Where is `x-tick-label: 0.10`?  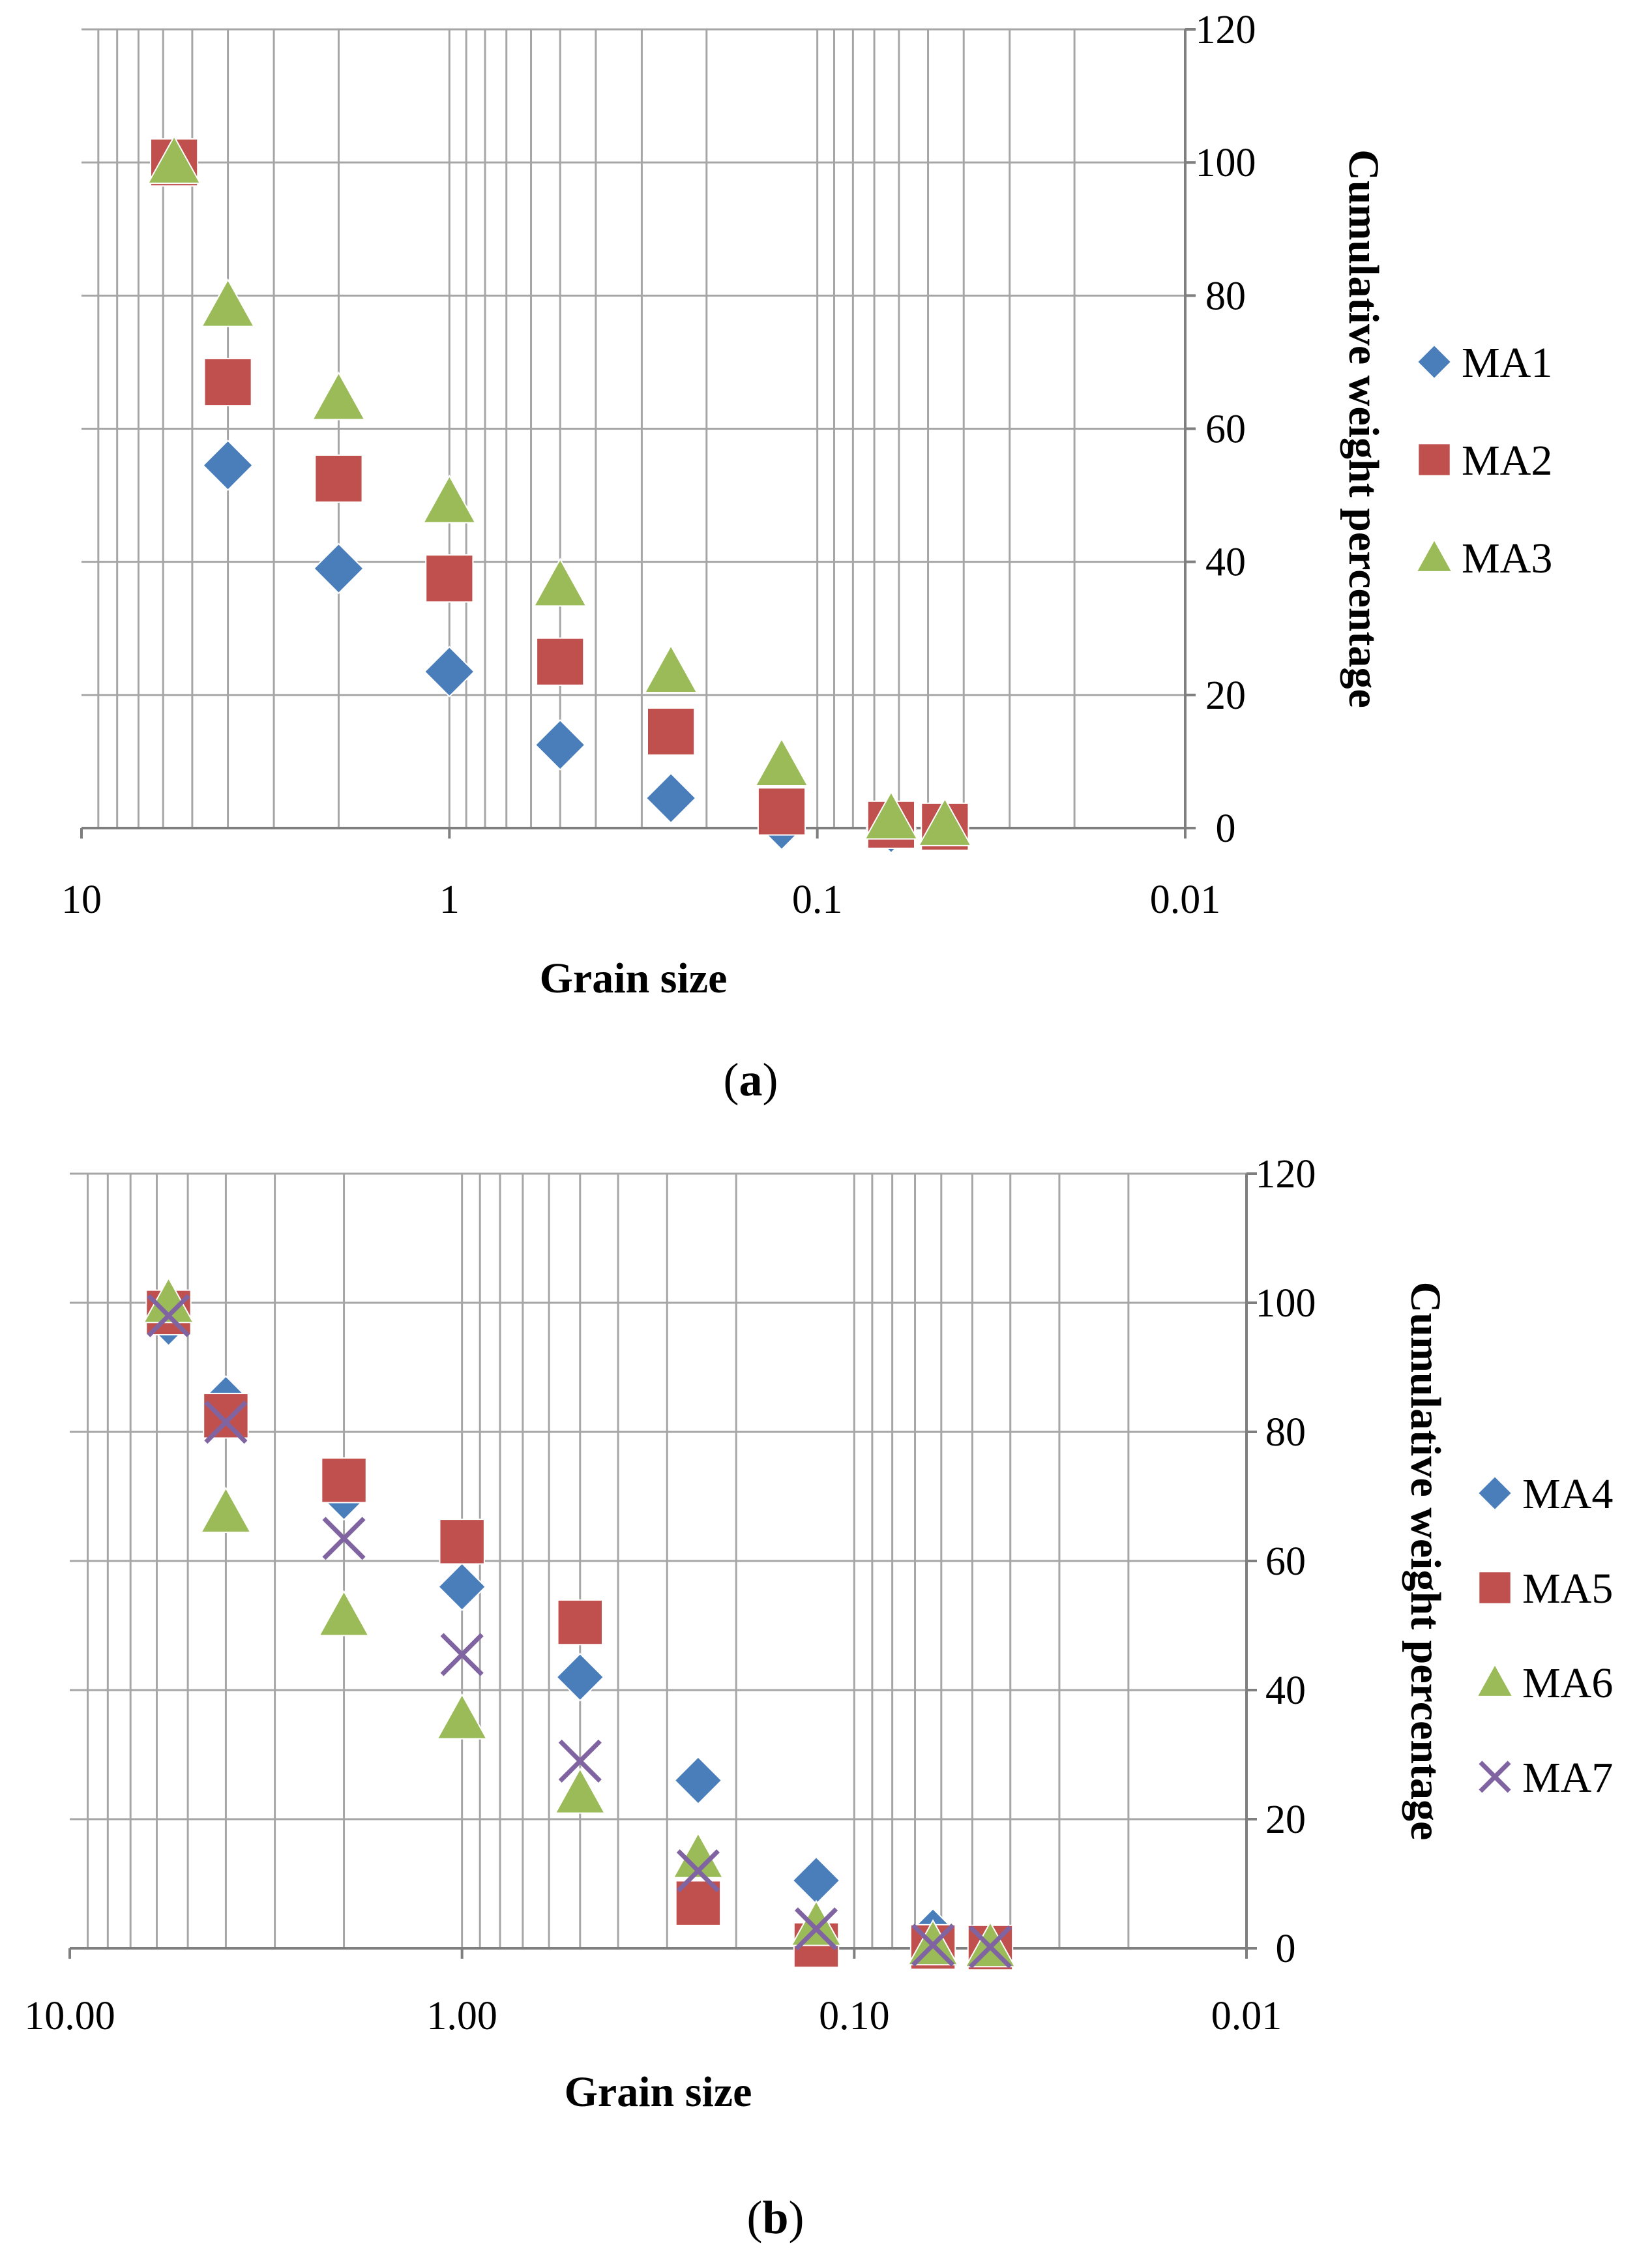
x-tick-label: 0.10 is located at coordinates (854, 2016).